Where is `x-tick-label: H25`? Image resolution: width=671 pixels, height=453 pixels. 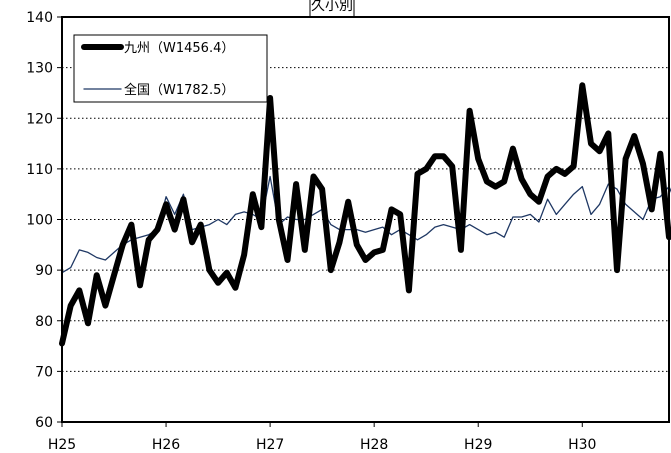
x-tick-label: H25 is located at coordinates (62, 445).